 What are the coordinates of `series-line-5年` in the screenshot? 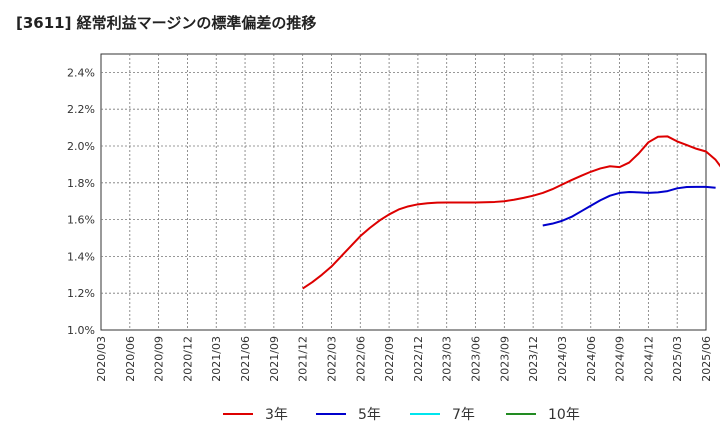 It's located at (629, 206).